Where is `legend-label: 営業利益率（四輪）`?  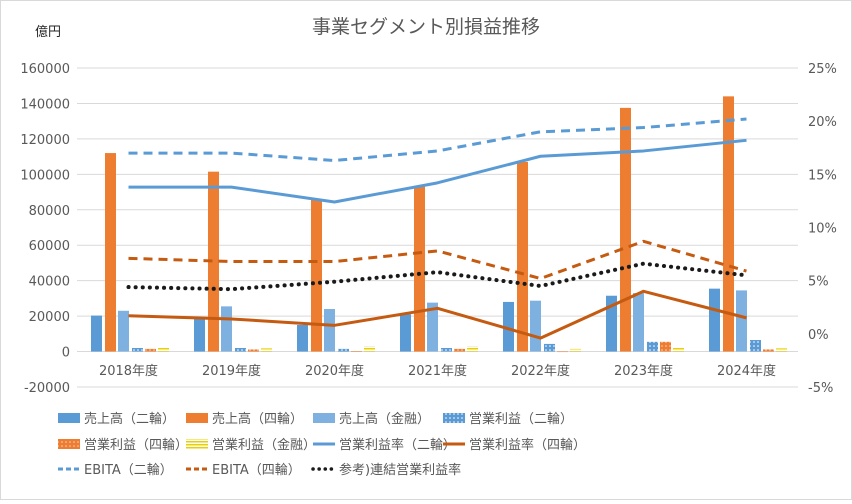
legend-label: 営業利益率（四輪） is located at coordinates (527, 445).